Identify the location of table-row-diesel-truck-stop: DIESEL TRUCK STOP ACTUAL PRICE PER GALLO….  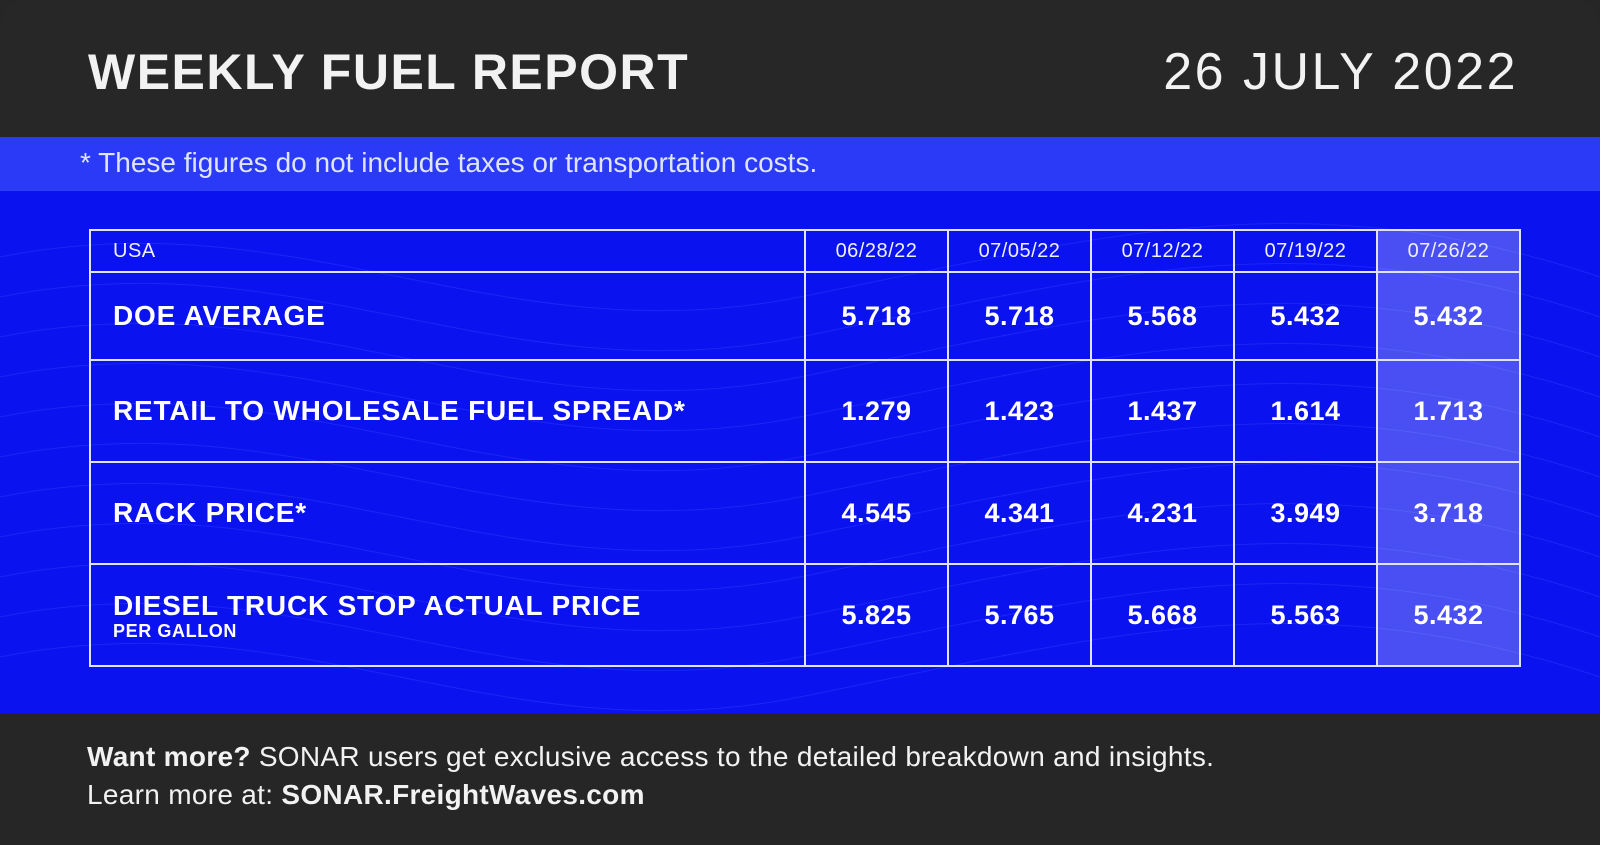
(805, 615).